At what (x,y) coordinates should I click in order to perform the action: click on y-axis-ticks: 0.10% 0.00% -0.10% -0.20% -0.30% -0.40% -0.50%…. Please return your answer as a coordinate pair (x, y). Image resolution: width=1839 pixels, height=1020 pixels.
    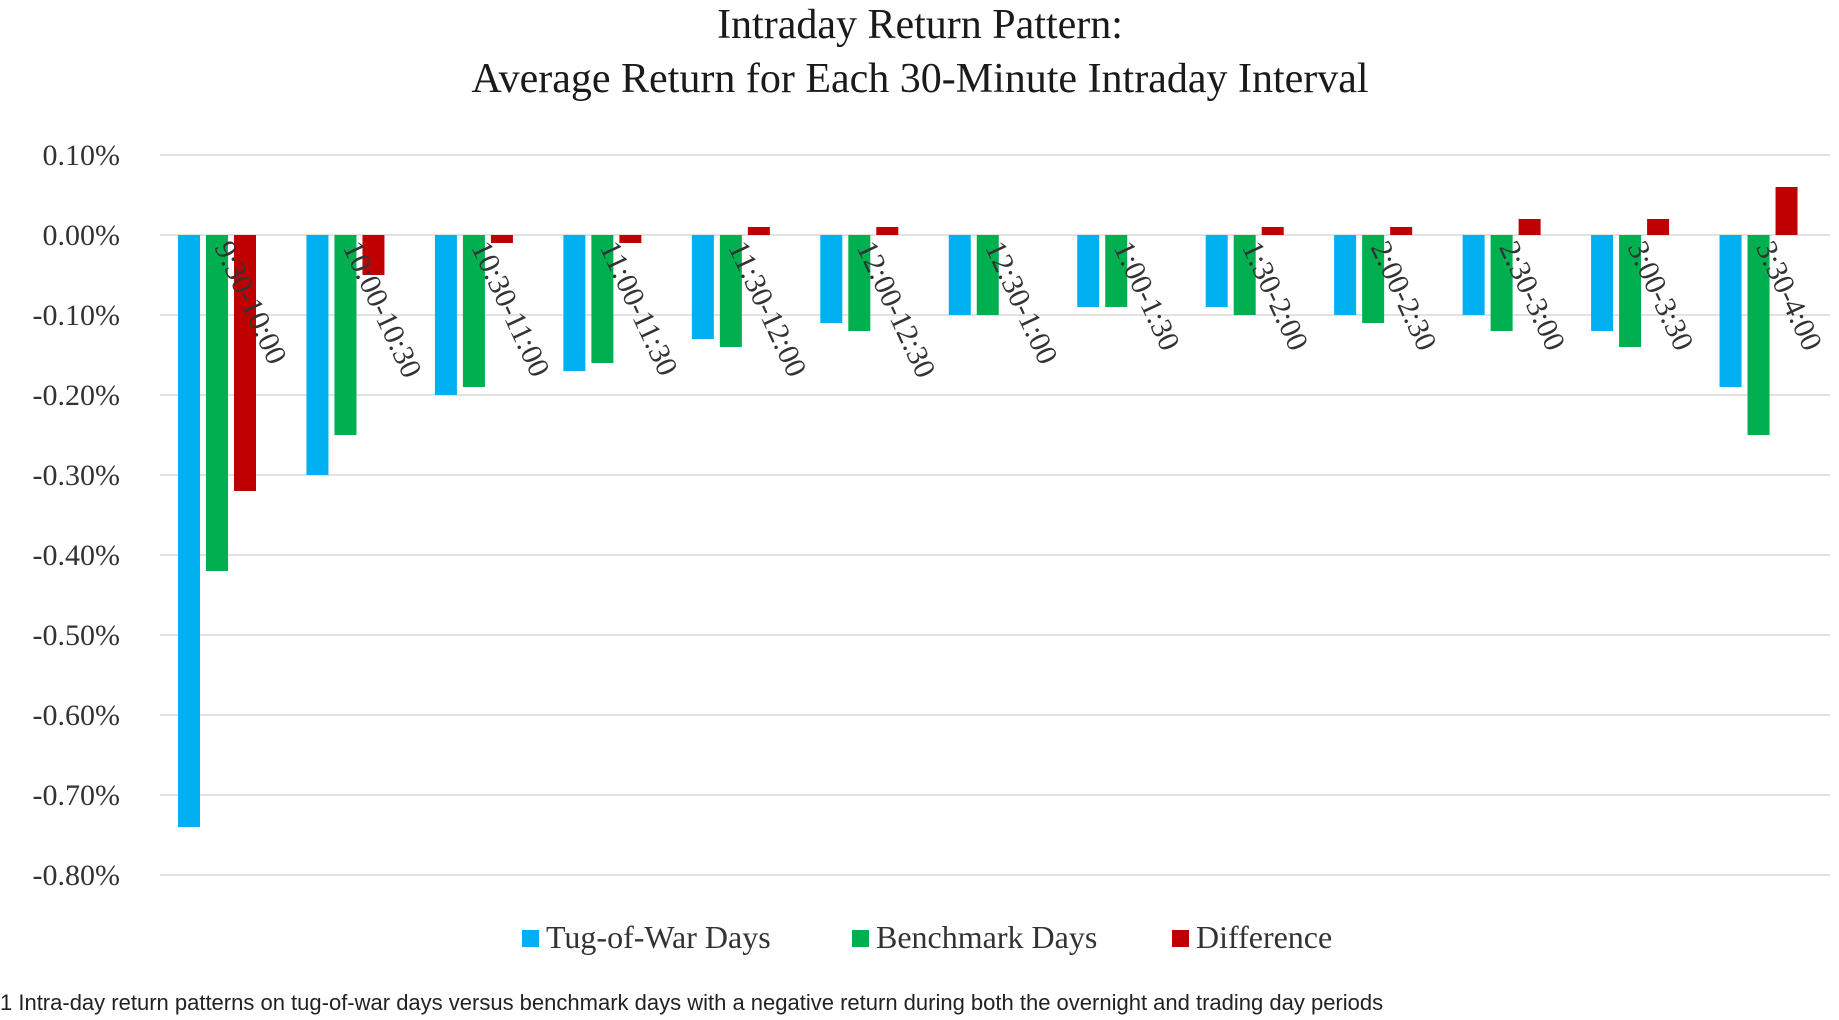
    Looking at the image, I should click on (76, 515).